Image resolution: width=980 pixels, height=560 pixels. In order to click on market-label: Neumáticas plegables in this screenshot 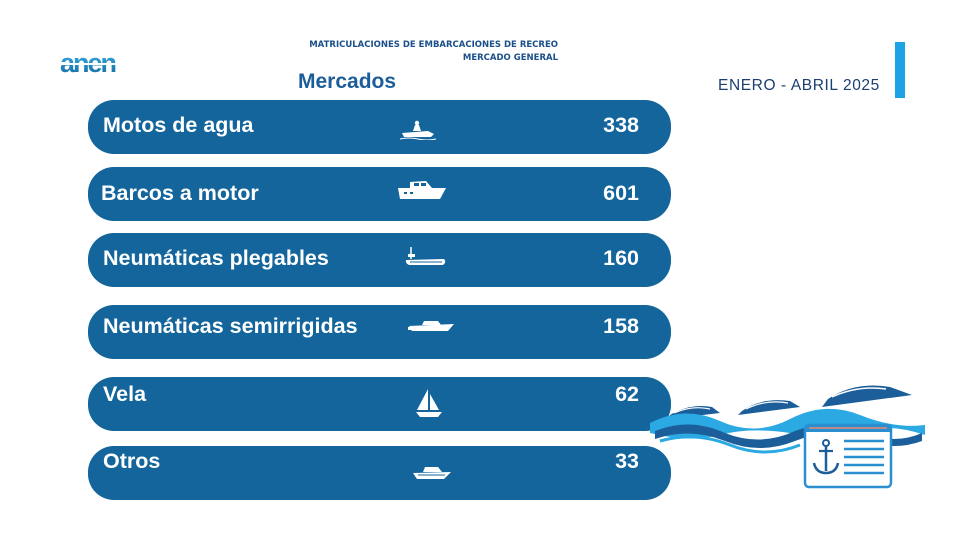, I will do `click(216, 258)`.